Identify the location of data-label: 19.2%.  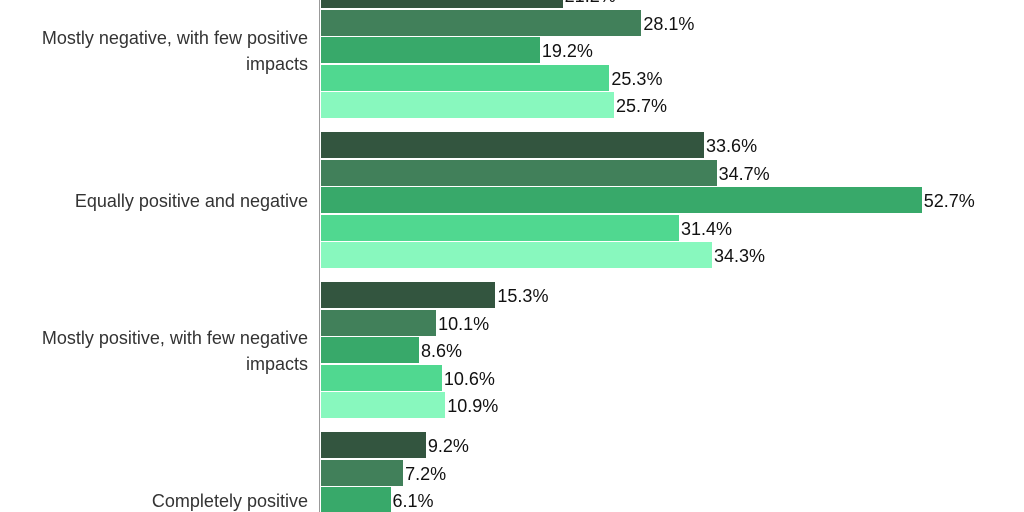
(567, 51).